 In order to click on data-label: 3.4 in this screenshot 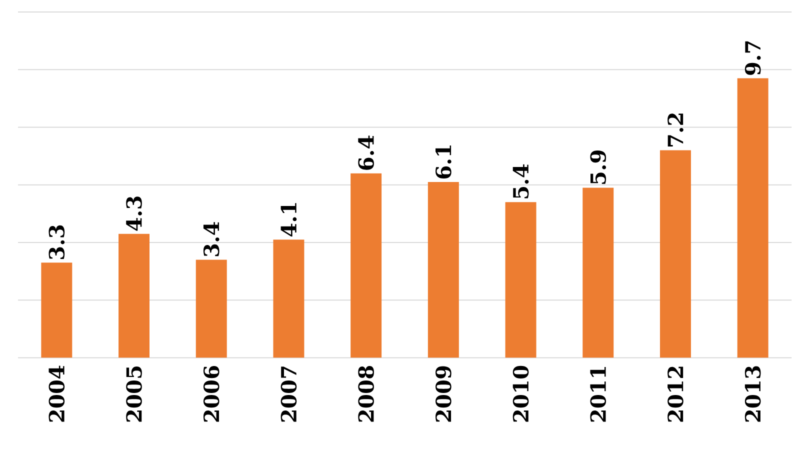, I will do `click(211, 239)`.